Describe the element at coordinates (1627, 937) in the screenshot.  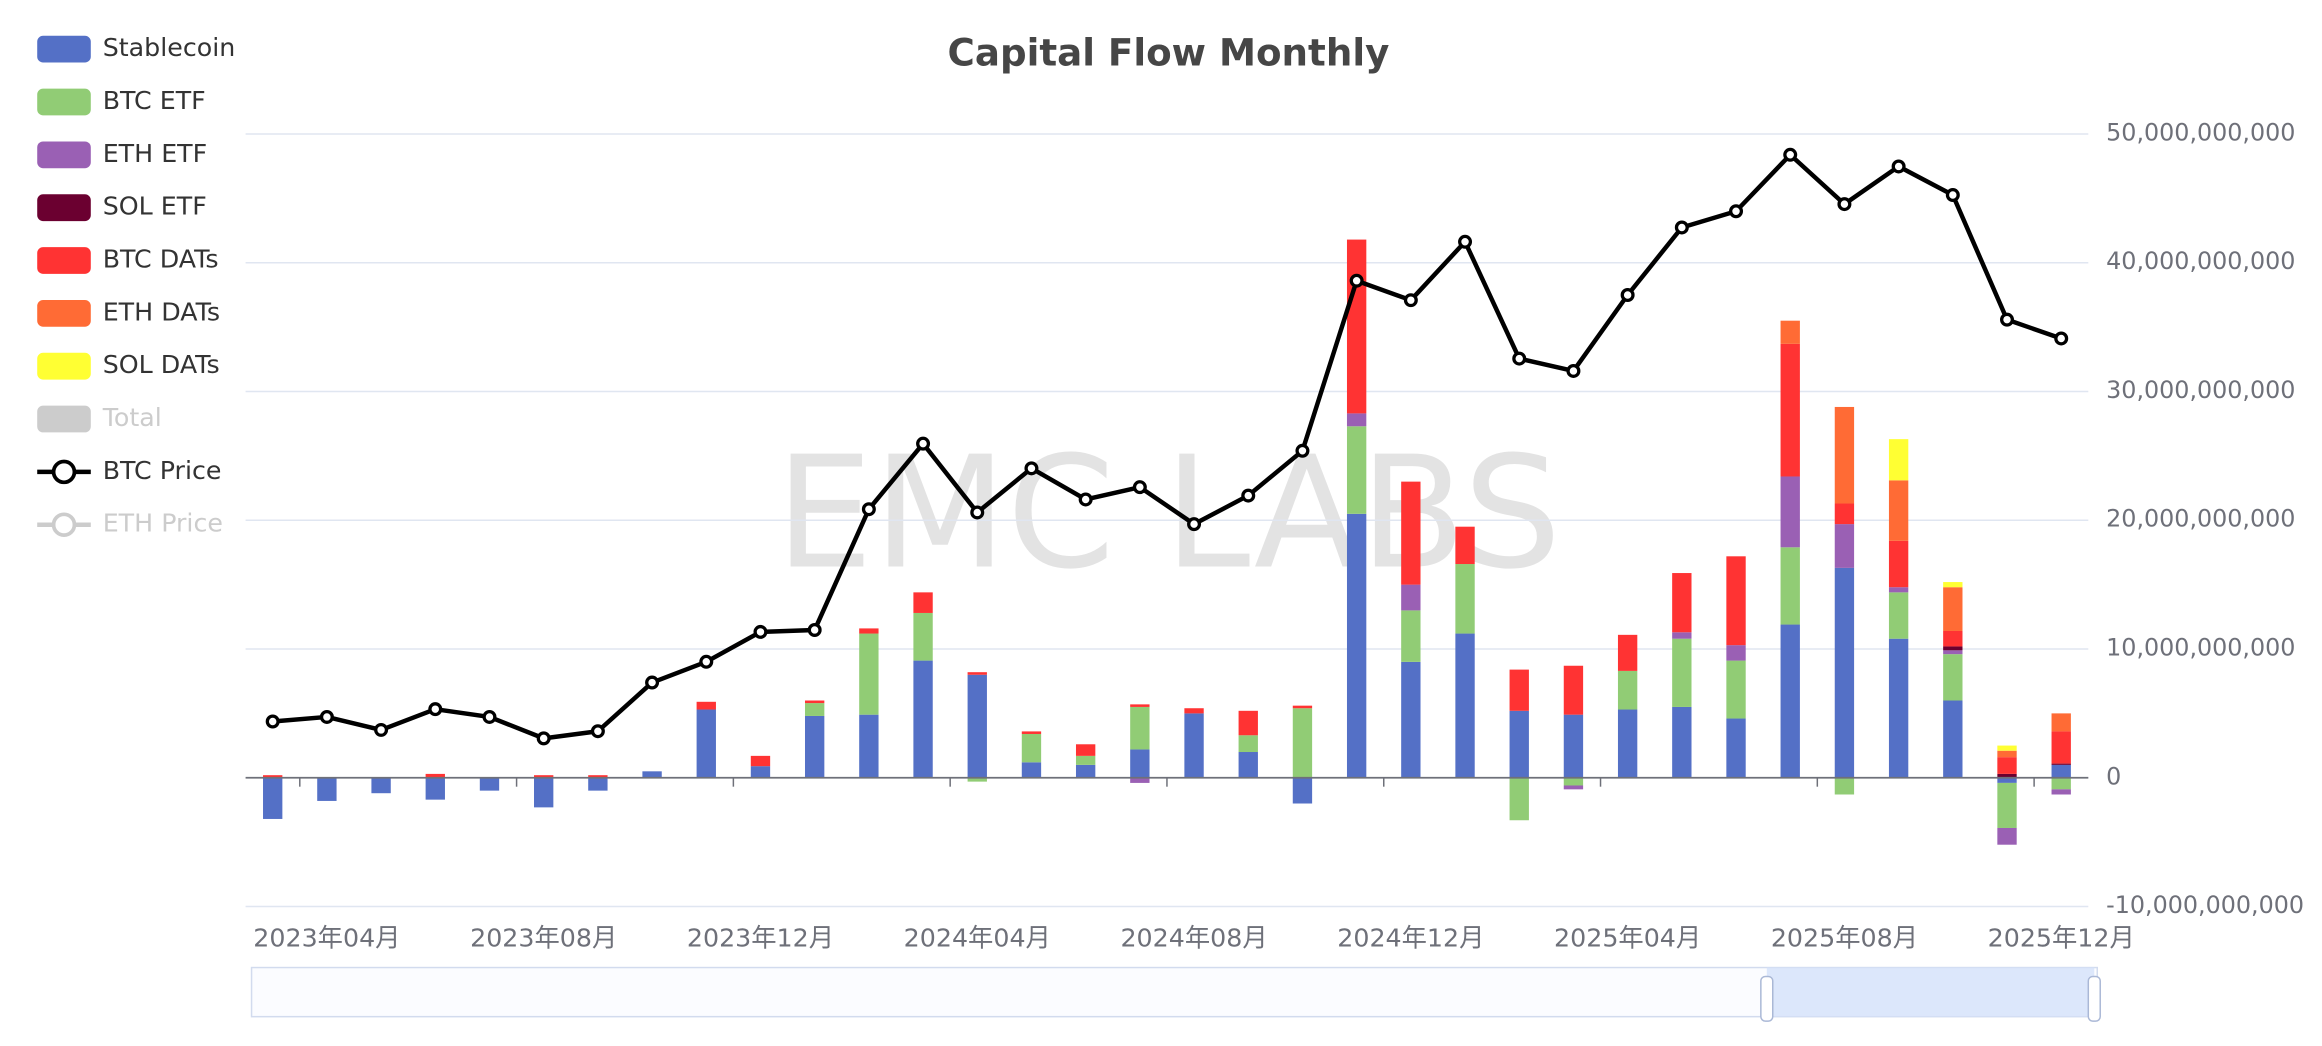
I see `x-tick-label: 2025年04月` at that location.